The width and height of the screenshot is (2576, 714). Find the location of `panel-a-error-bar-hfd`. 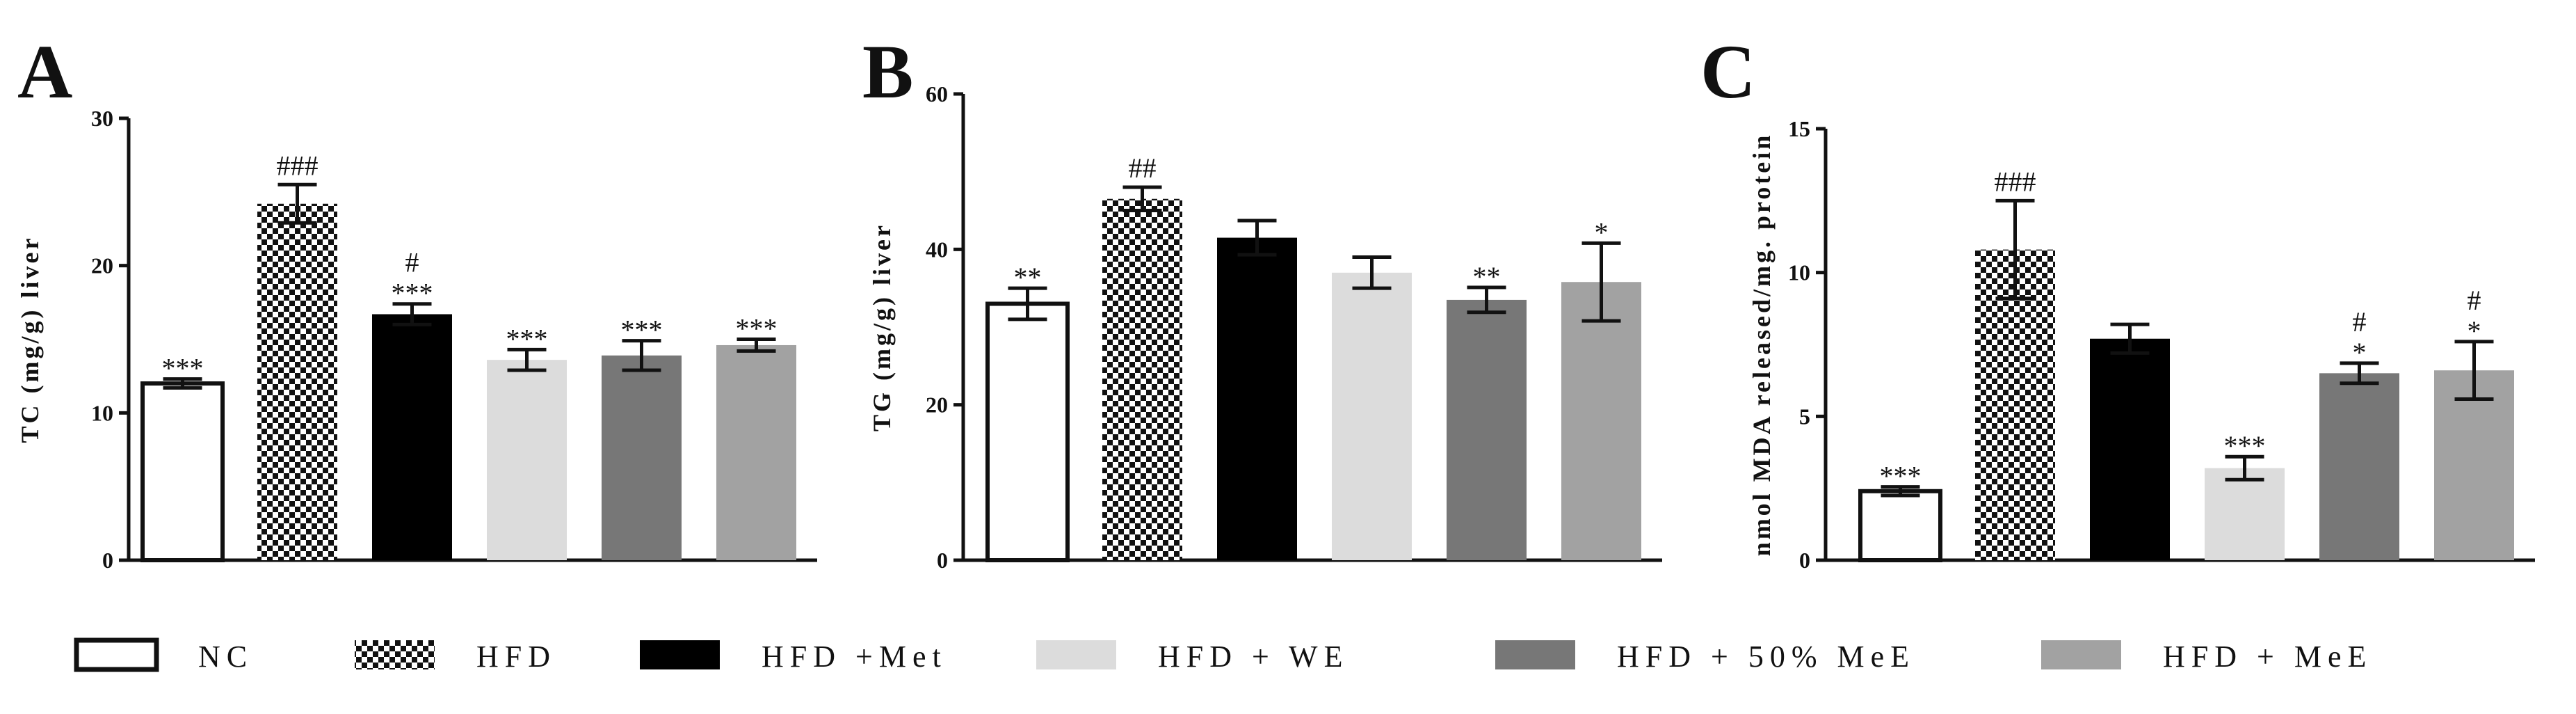

panel-a-error-bar-hfd is located at coordinates (297, 203).